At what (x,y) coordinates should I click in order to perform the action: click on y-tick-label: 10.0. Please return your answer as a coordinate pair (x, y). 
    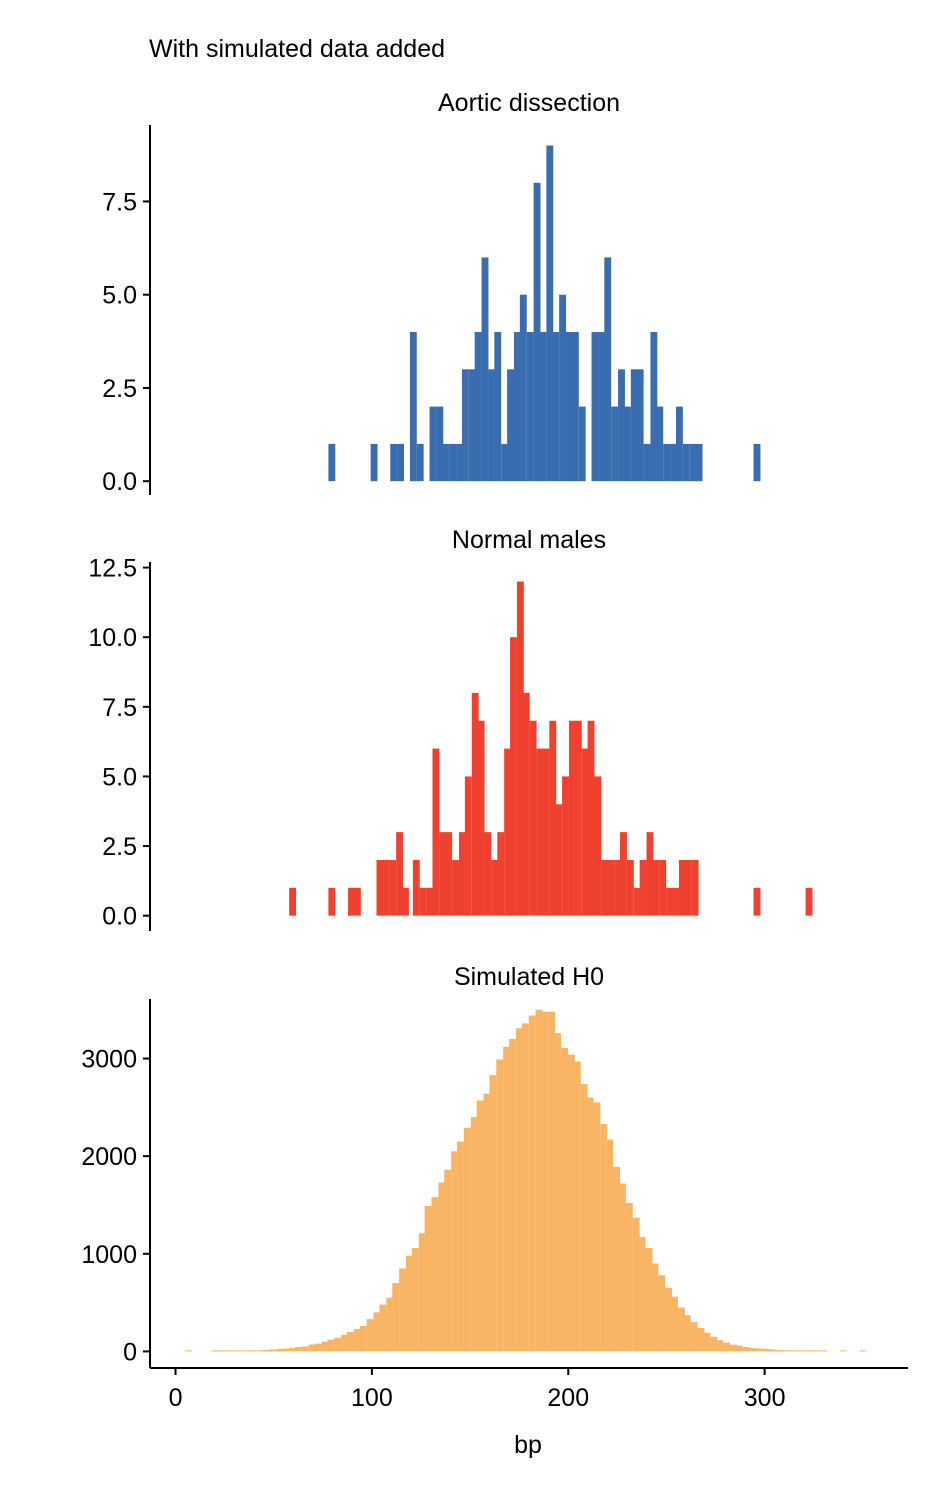
    Looking at the image, I should click on (112, 638).